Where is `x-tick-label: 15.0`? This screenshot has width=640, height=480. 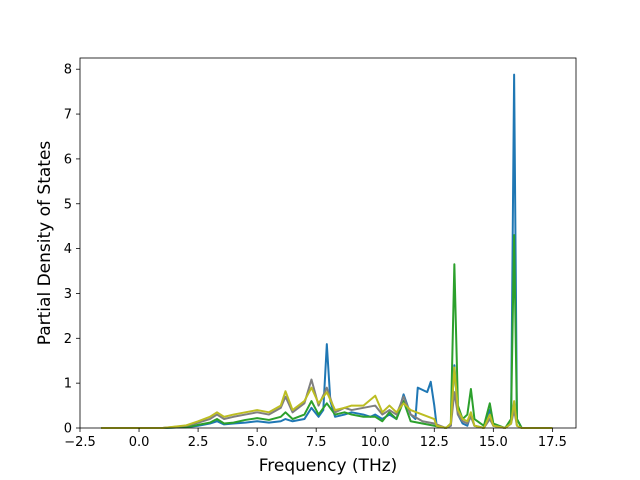
x-tick-label: 15.0 is located at coordinates (493, 442).